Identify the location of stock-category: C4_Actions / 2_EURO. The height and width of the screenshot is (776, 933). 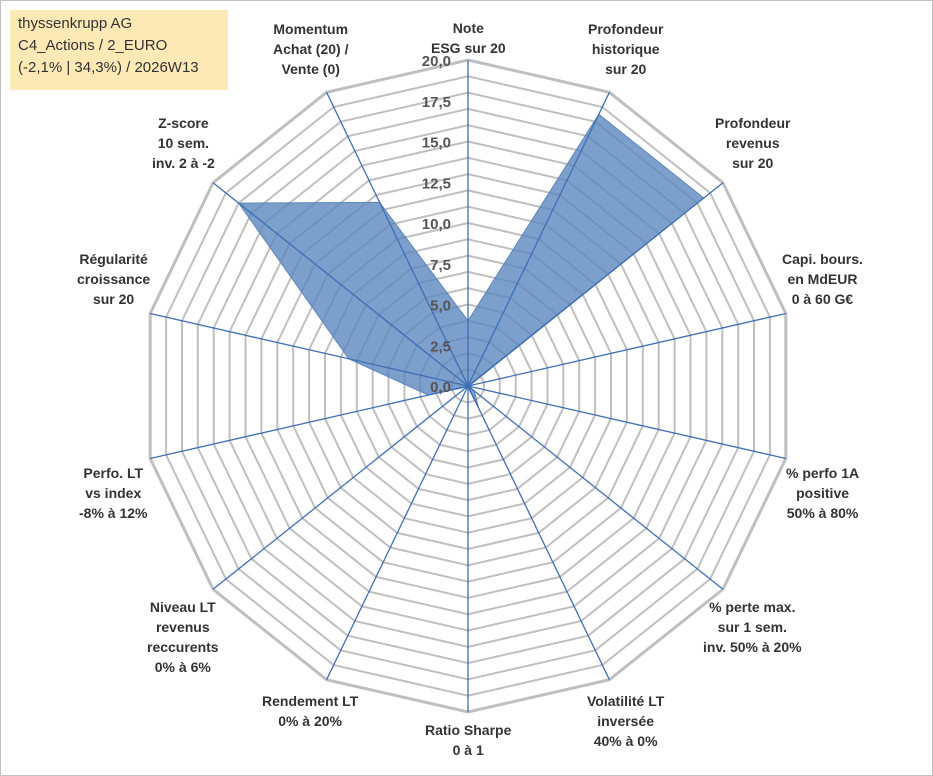
(93, 45).